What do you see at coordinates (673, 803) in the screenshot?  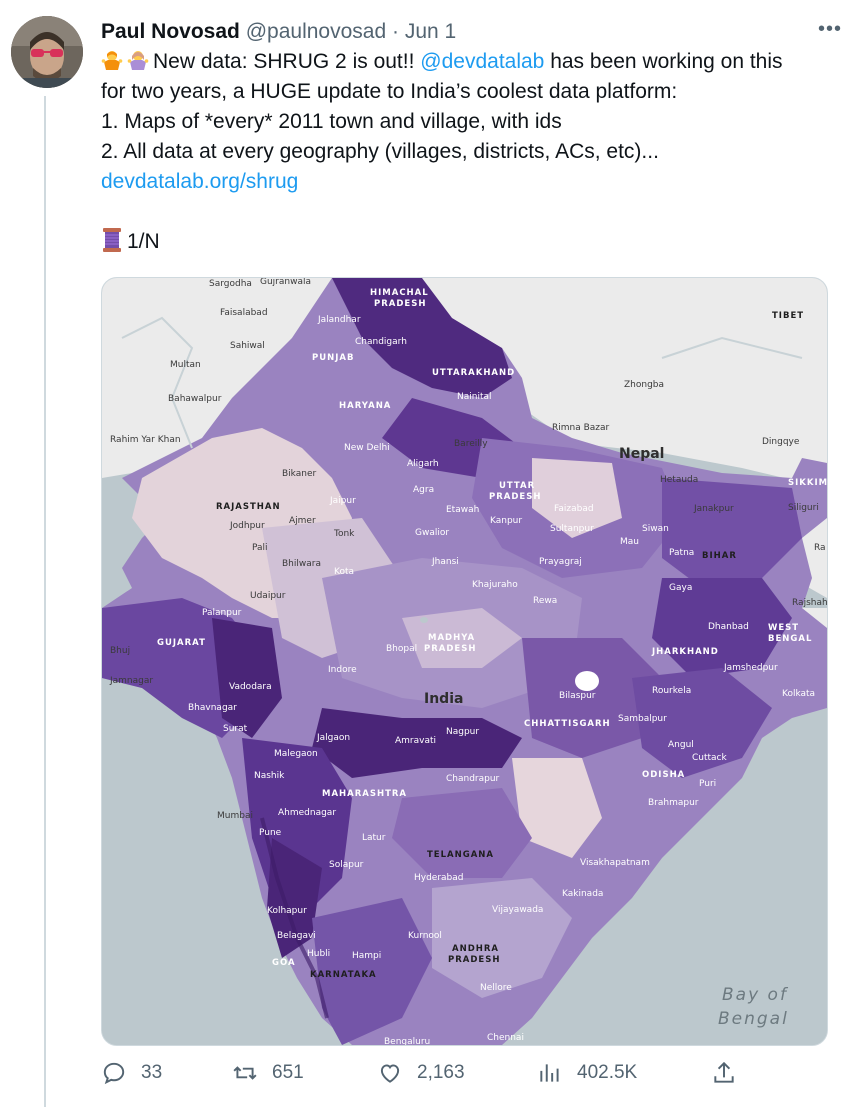 I see `map-label: Brahmapur` at bounding box center [673, 803].